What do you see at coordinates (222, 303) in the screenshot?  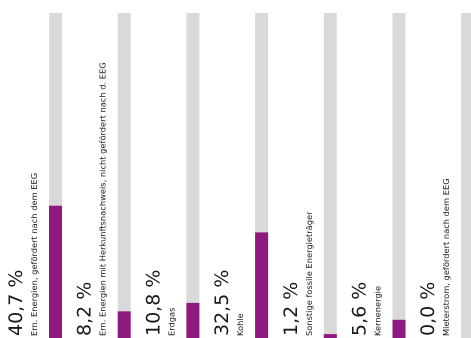 I see `data-label: 32,5 %` at bounding box center [222, 303].